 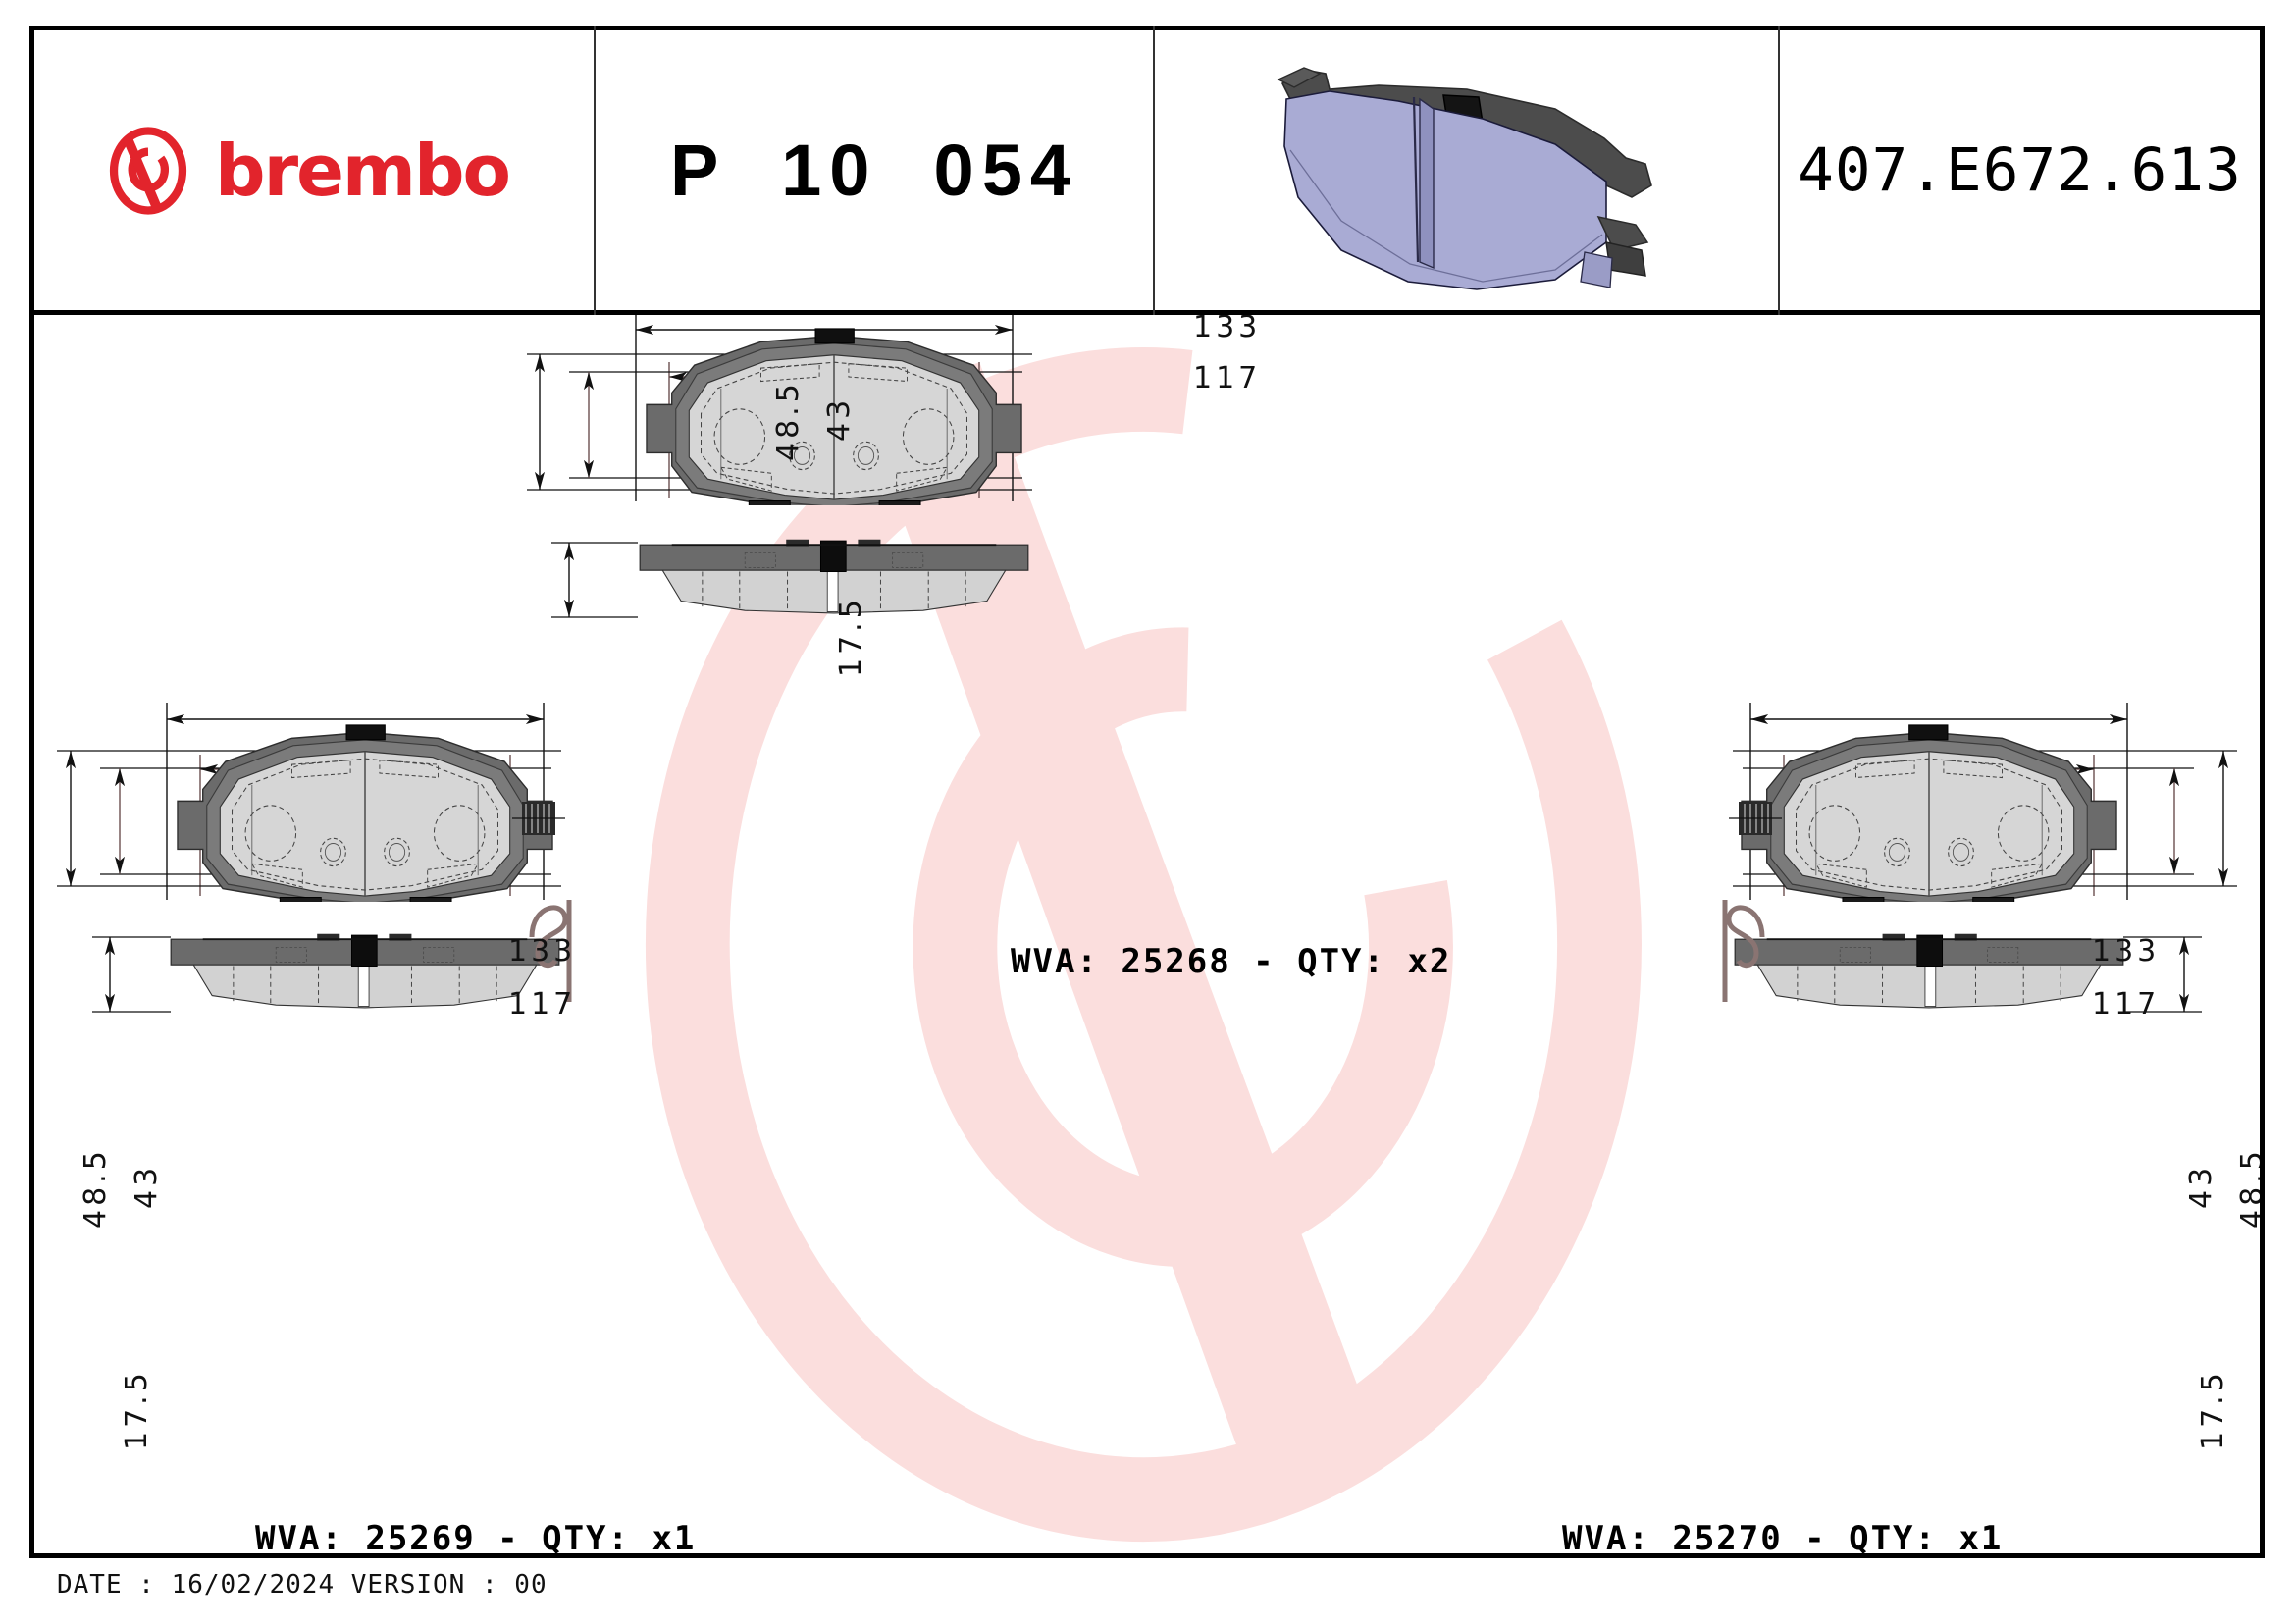 I want to click on wva-label-right: WVA: 25270 - QTY: x1, so click(x=1783, y=1538).